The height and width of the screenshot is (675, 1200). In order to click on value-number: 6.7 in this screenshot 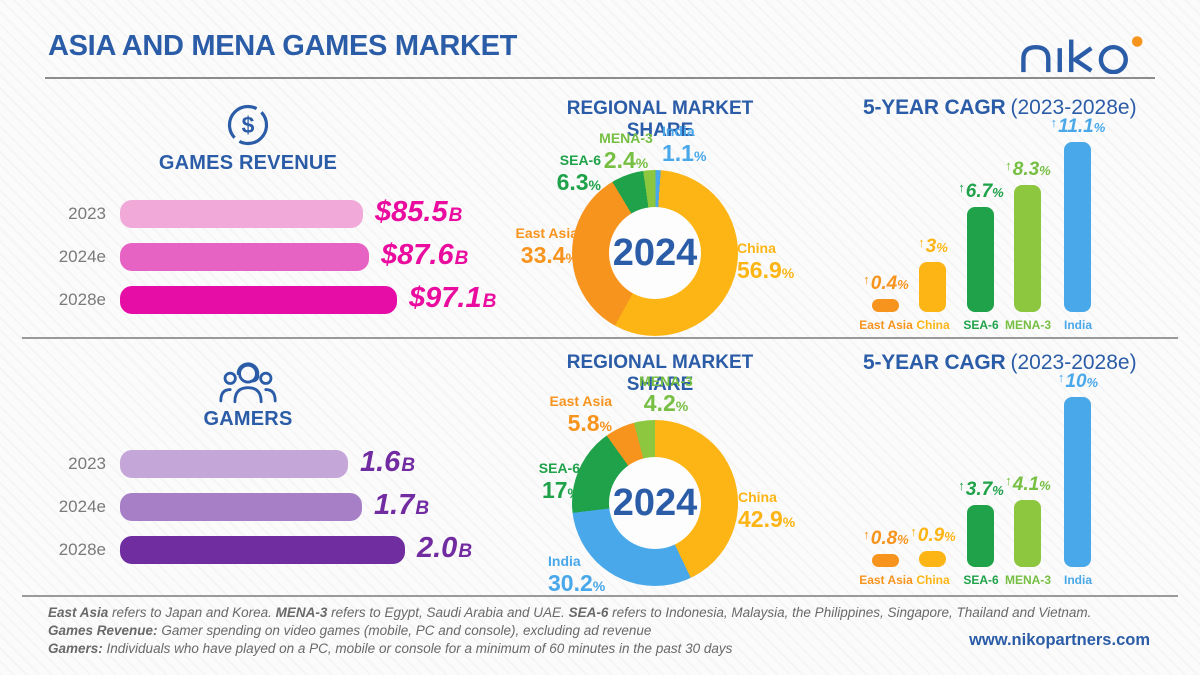, I will do `click(979, 191)`.